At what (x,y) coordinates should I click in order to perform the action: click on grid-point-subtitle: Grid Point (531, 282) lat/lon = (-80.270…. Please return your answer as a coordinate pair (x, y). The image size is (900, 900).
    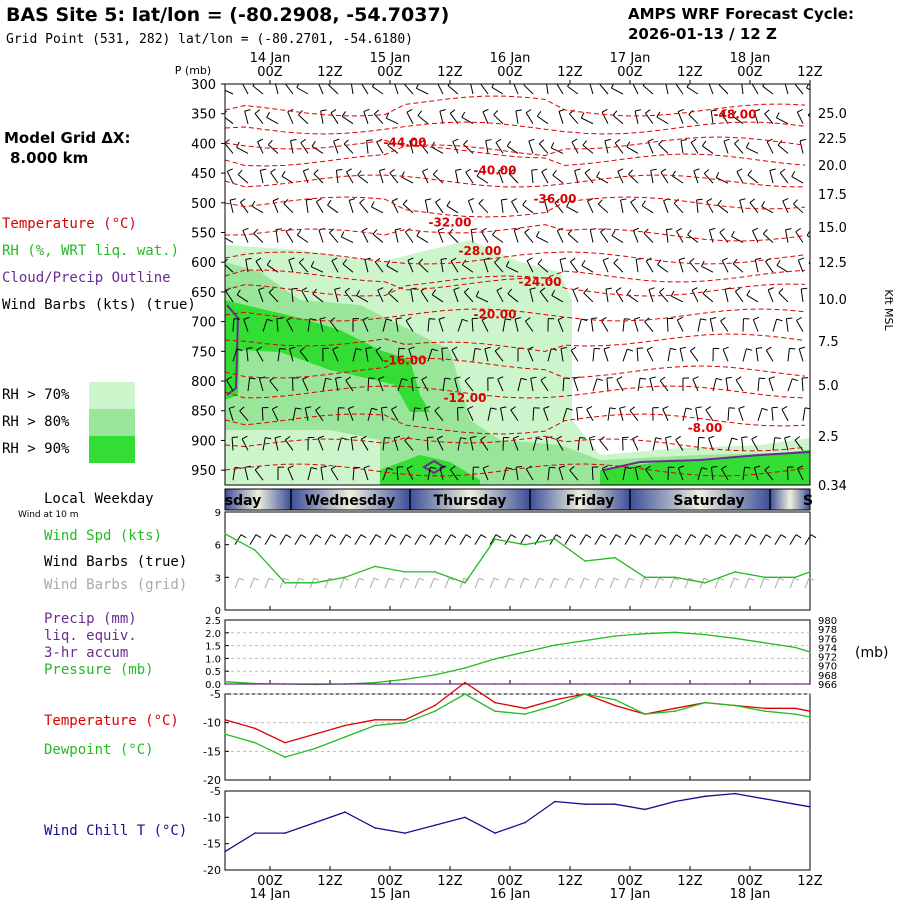
    Looking at the image, I should click on (209, 39).